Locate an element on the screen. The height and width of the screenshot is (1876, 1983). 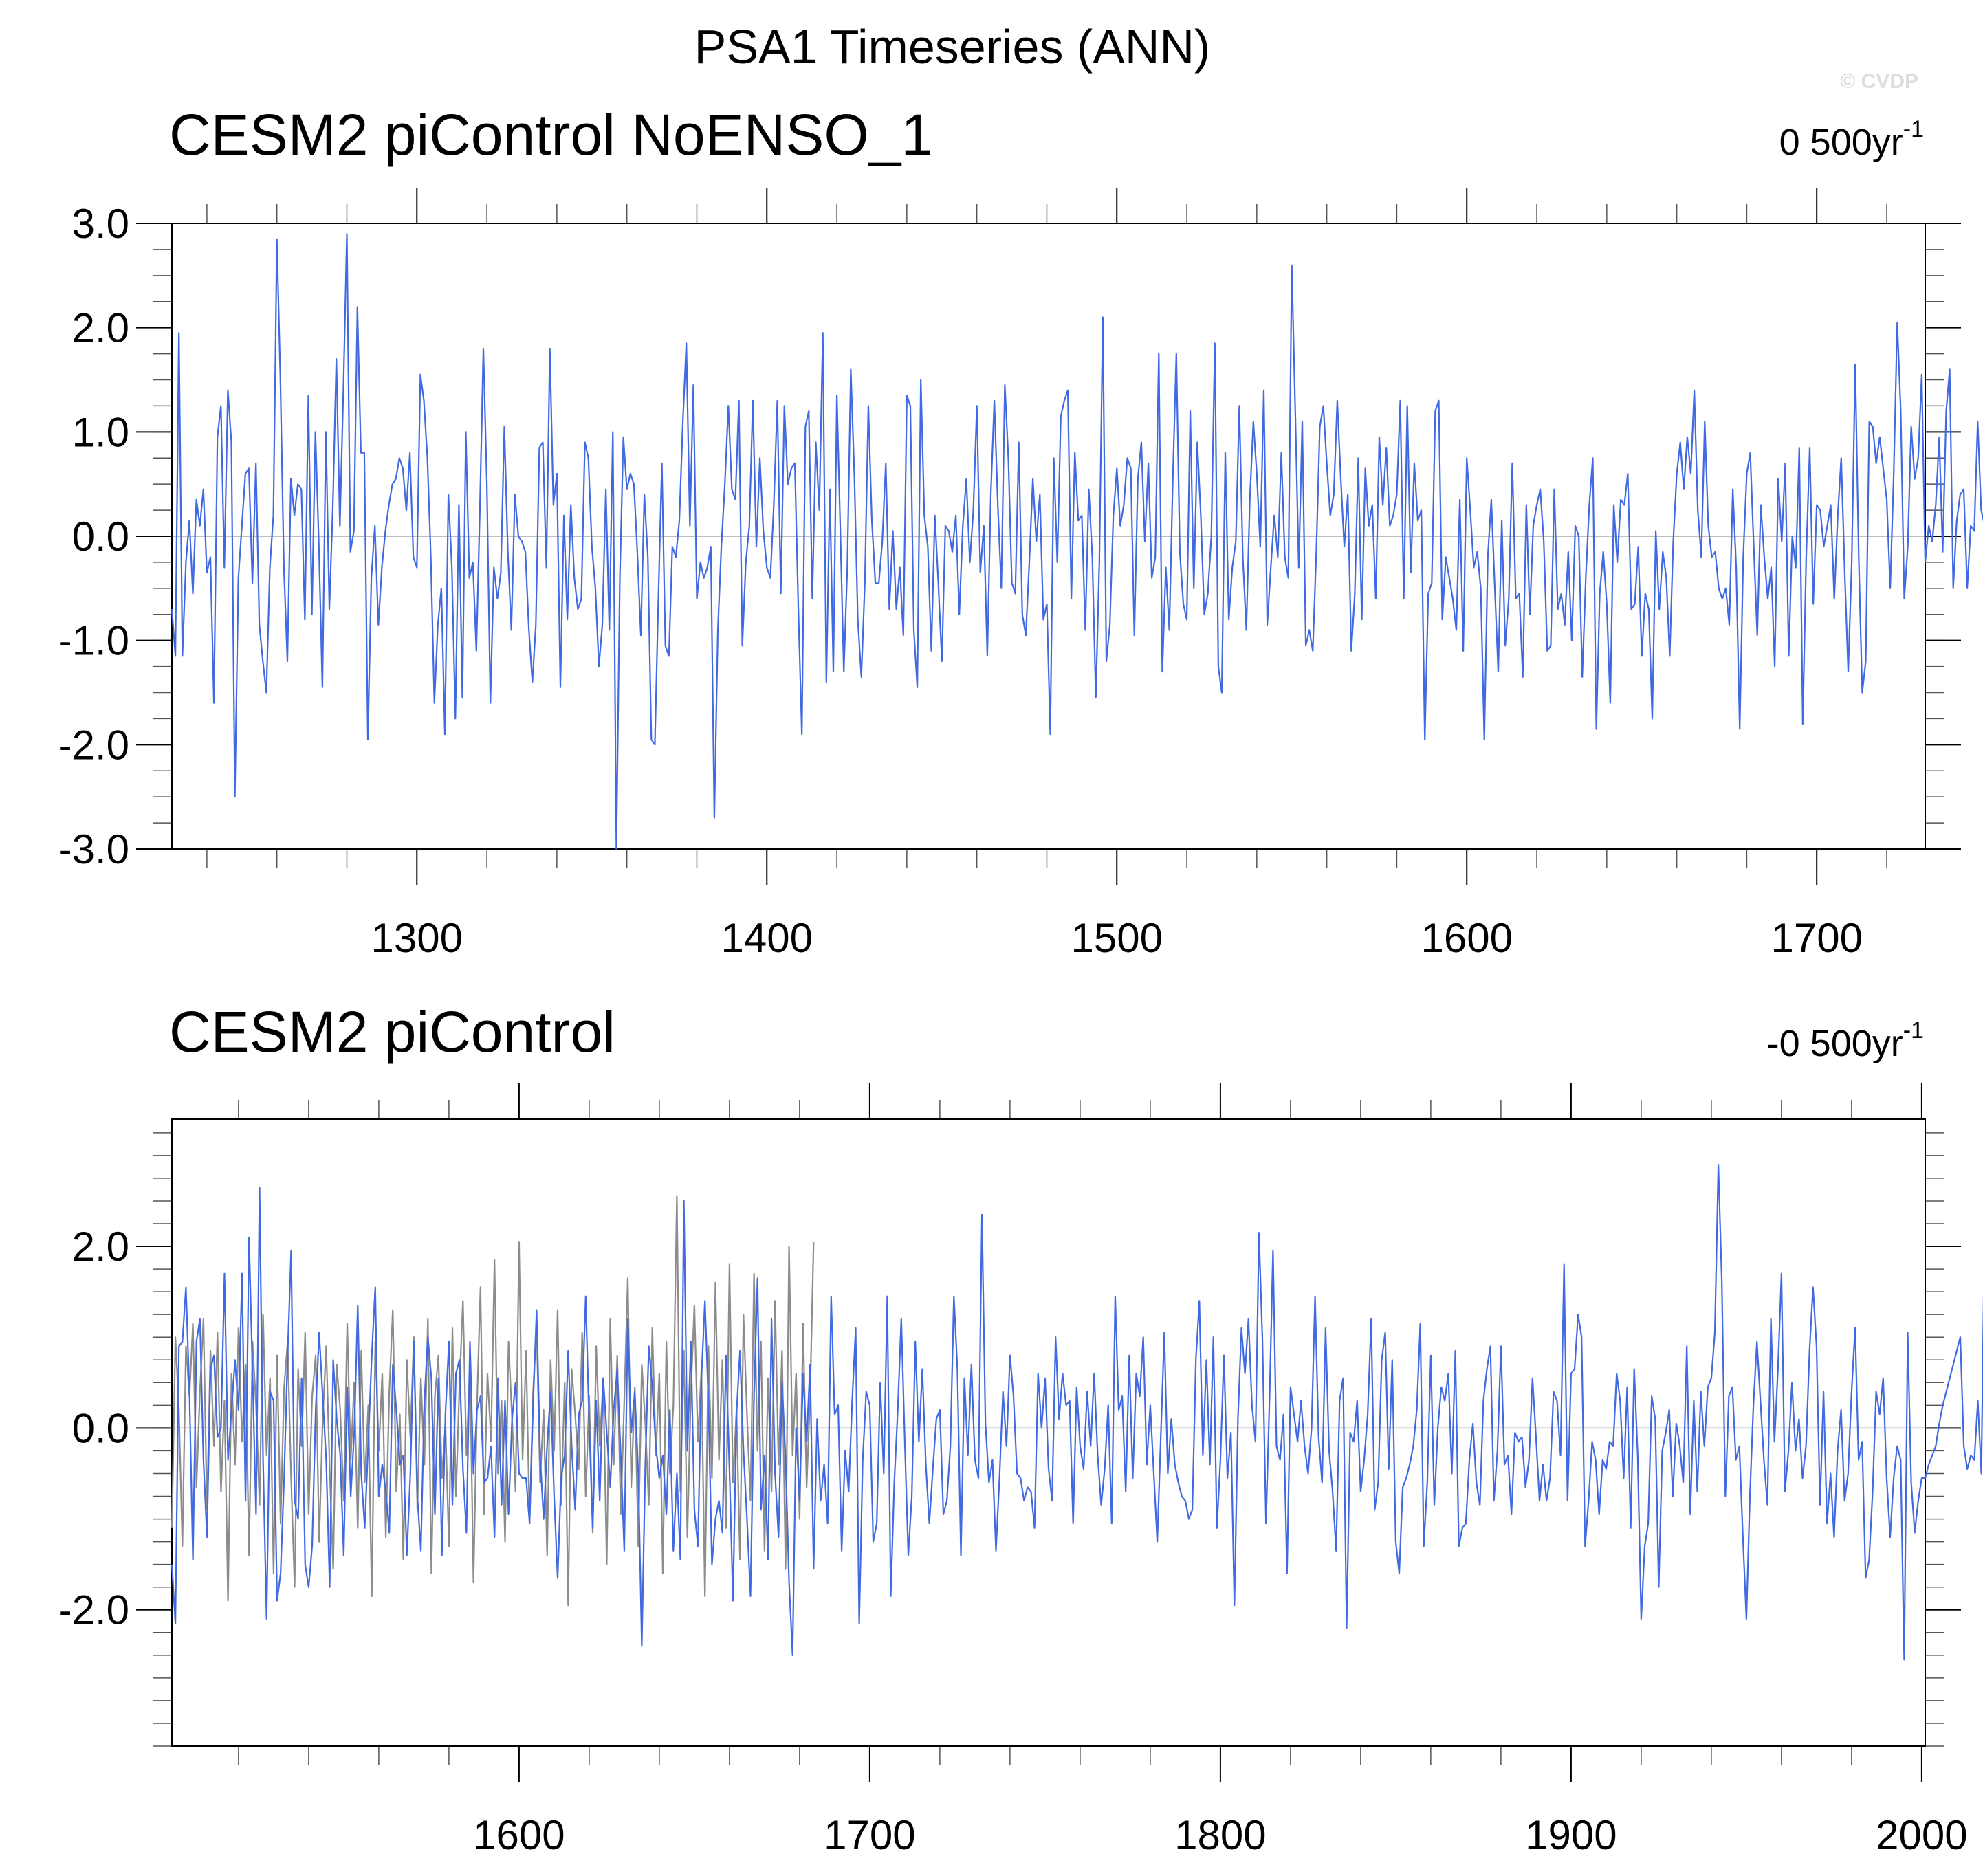
panel-top-y-tick-label: -3.0 is located at coordinates (94, 849).